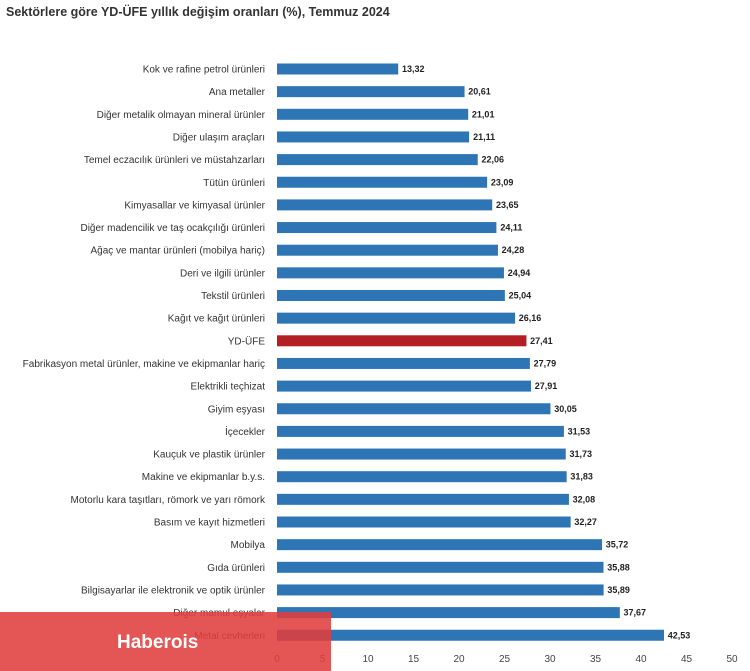 The height and width of the screenshot is (671, 750). What do you see at coordinates (483, 114) in the screenshot?
I see `value-label: 21,01` at bounding box center [483, 114].